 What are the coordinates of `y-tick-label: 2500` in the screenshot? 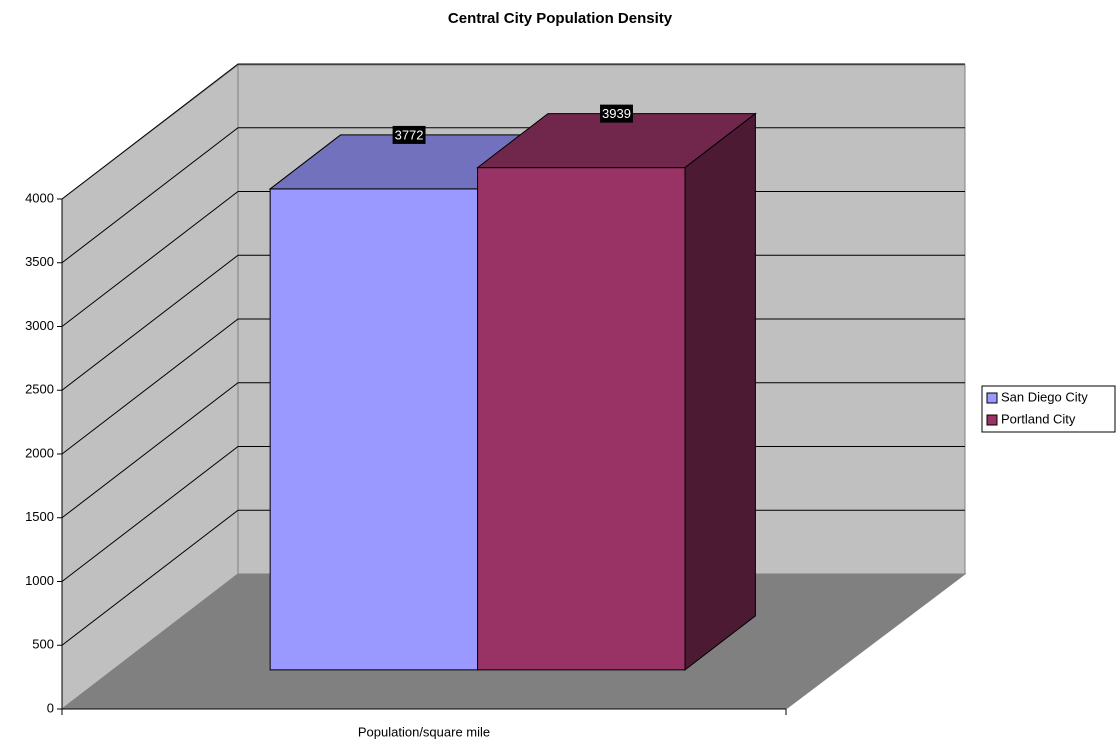 It's located at (39, 389).